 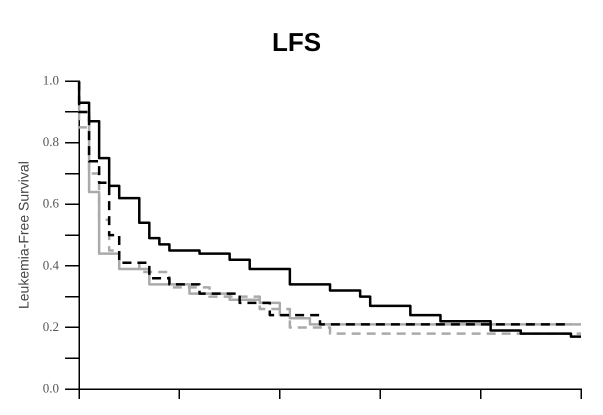 I want to click on y-tick-label: 0.6, so click(x=51, y=203).